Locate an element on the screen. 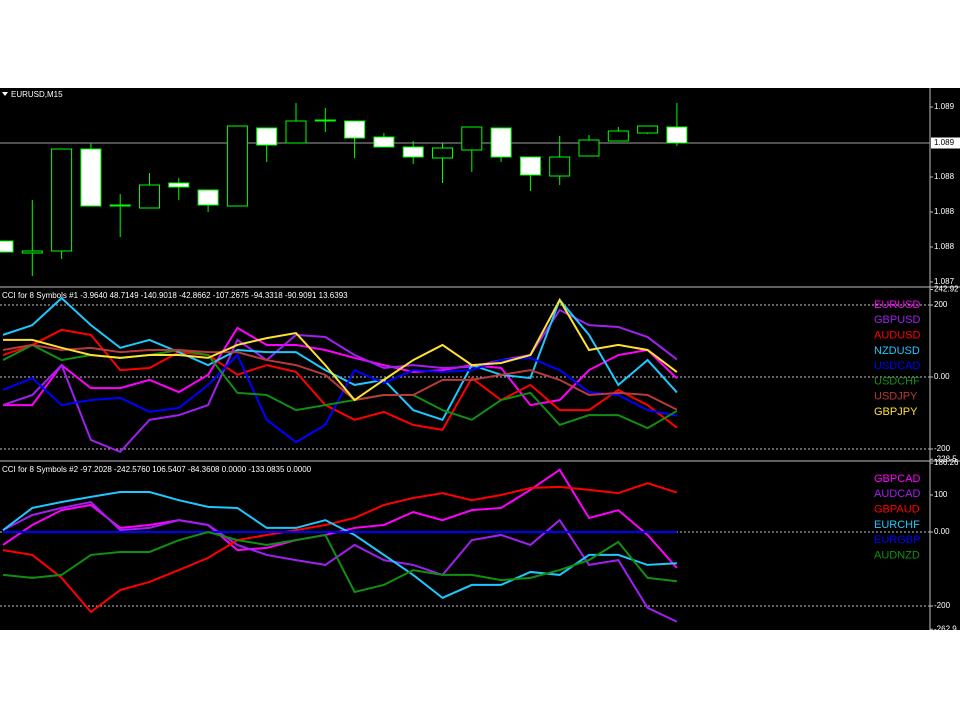 The image size is (960, 720). legend-entry: USDCHF is located at coordinates (897, 381).